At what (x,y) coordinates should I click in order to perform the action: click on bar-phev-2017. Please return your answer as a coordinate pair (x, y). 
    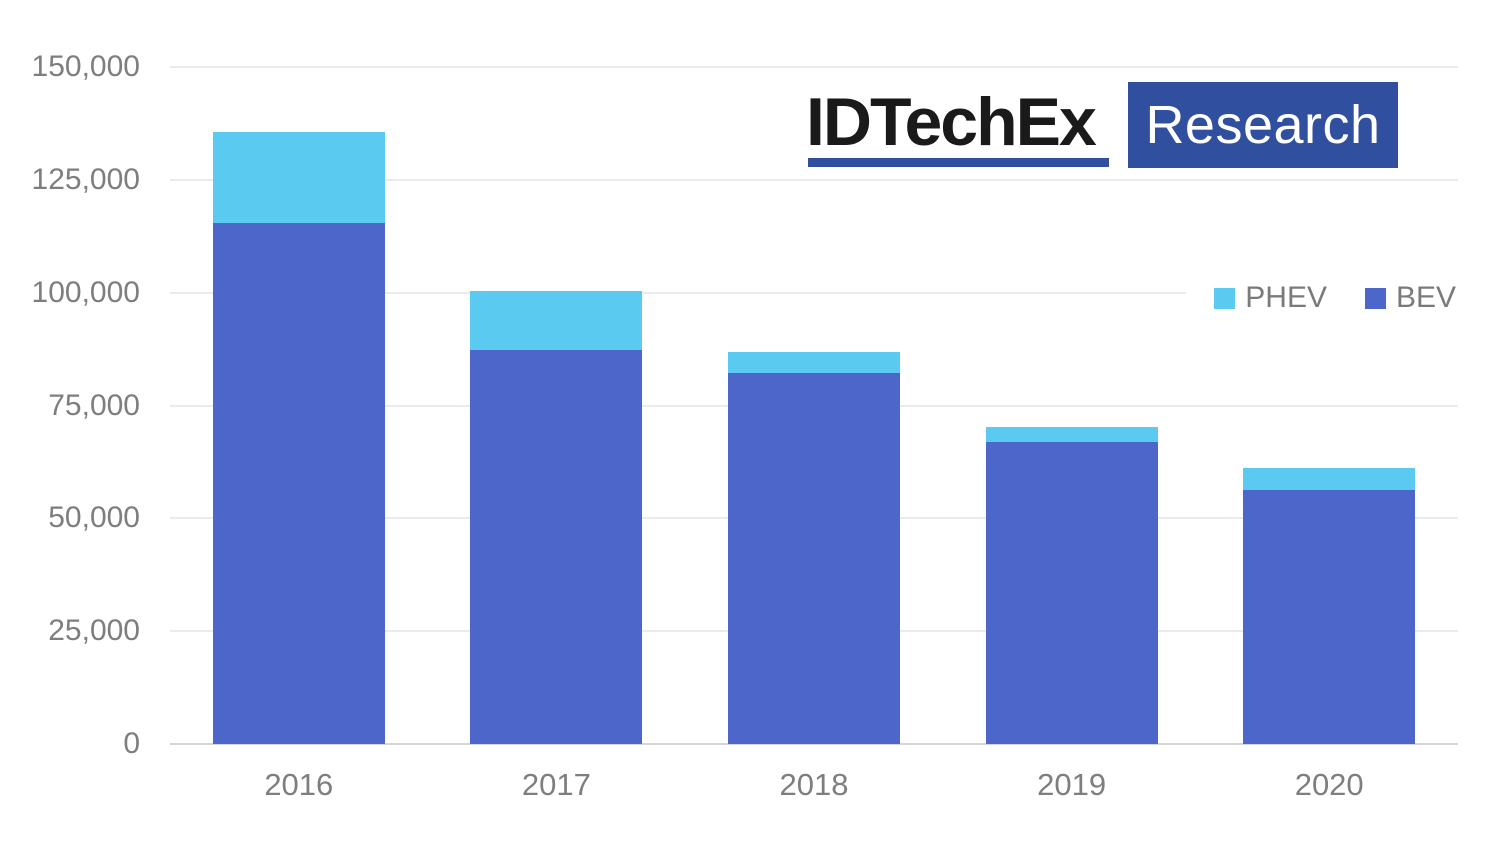
    Looking at the image, I should click on (556, 320).